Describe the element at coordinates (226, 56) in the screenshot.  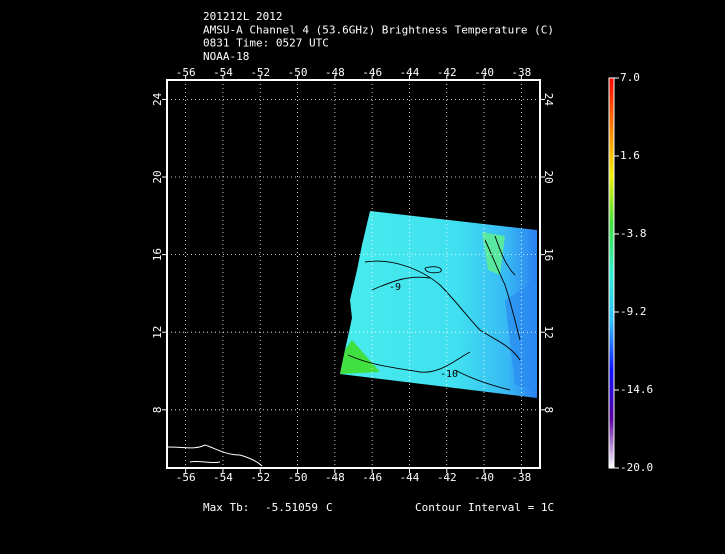
I see `title-line: NOAA-18` at that location.